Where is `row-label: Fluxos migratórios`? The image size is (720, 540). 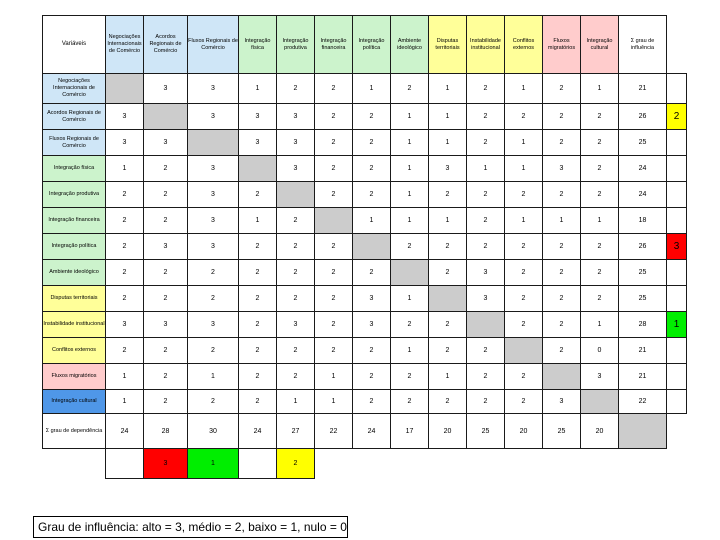
row-label: Fluxos migratórios is located at coordinates (74, 376).